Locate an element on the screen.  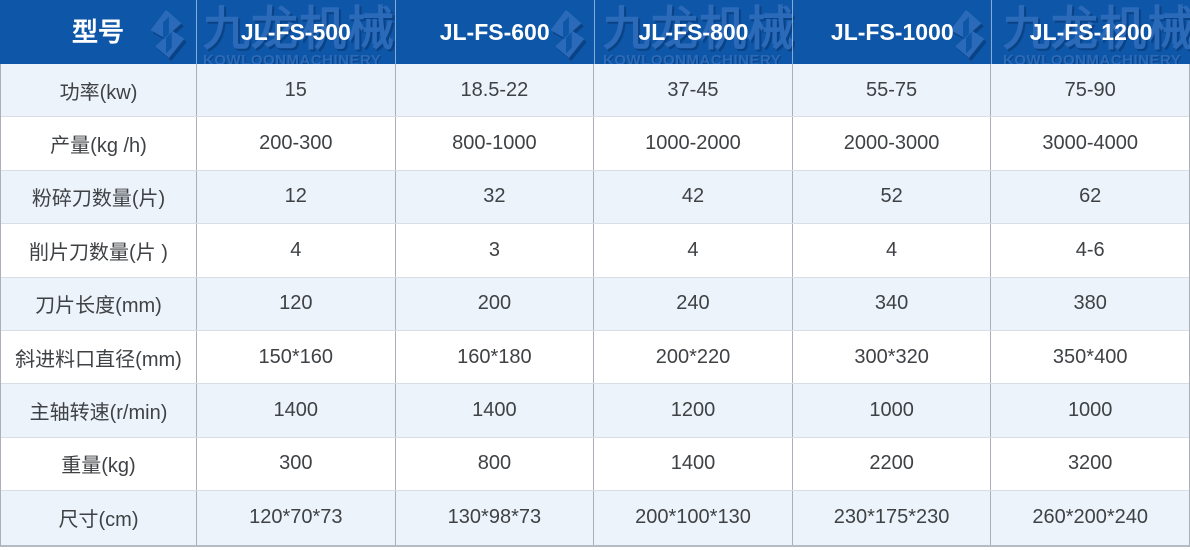
header-model-column-label: 型号 is located at coordinates (97, 32).